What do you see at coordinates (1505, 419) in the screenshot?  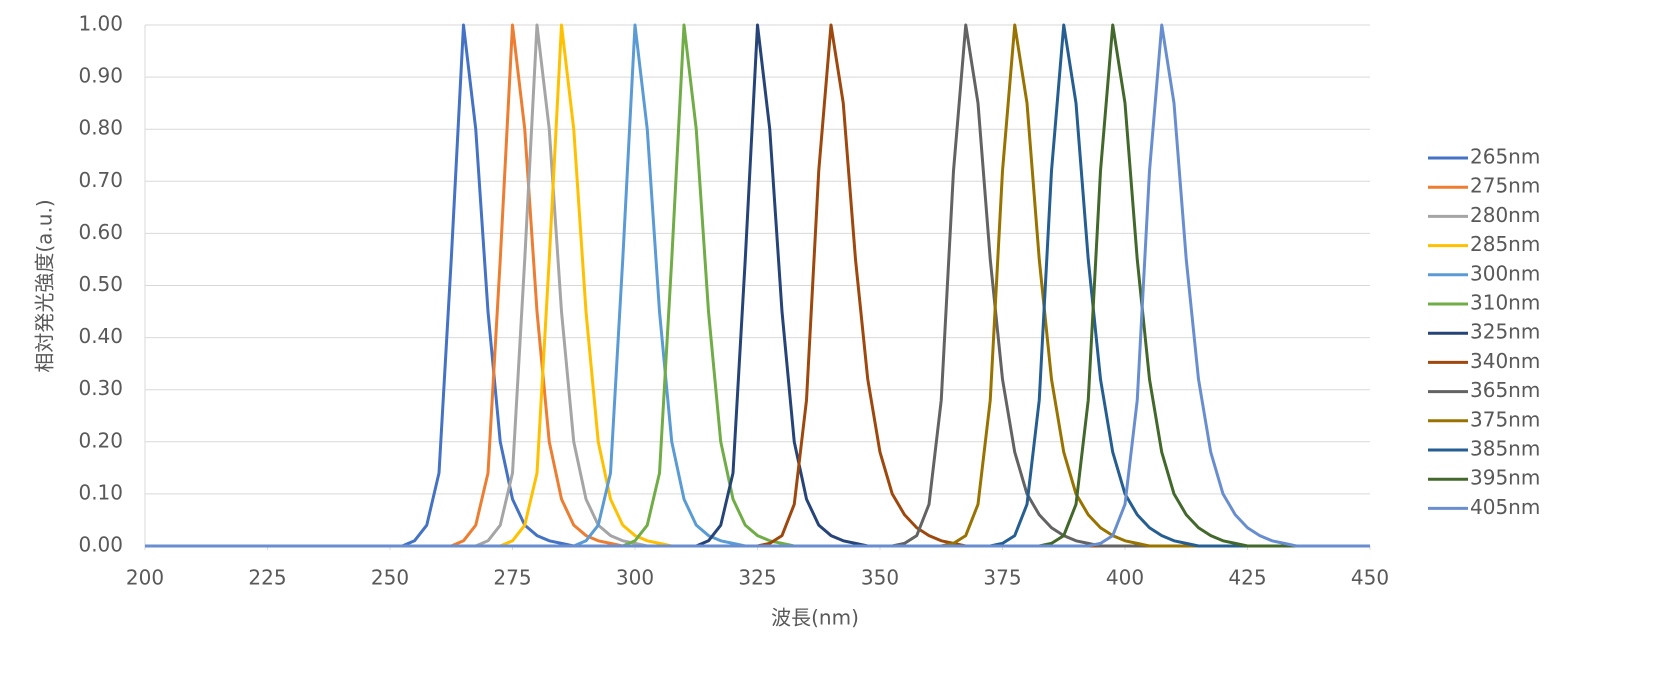 I see `legend-label: 375nm` at bounding box center [1505, 419].